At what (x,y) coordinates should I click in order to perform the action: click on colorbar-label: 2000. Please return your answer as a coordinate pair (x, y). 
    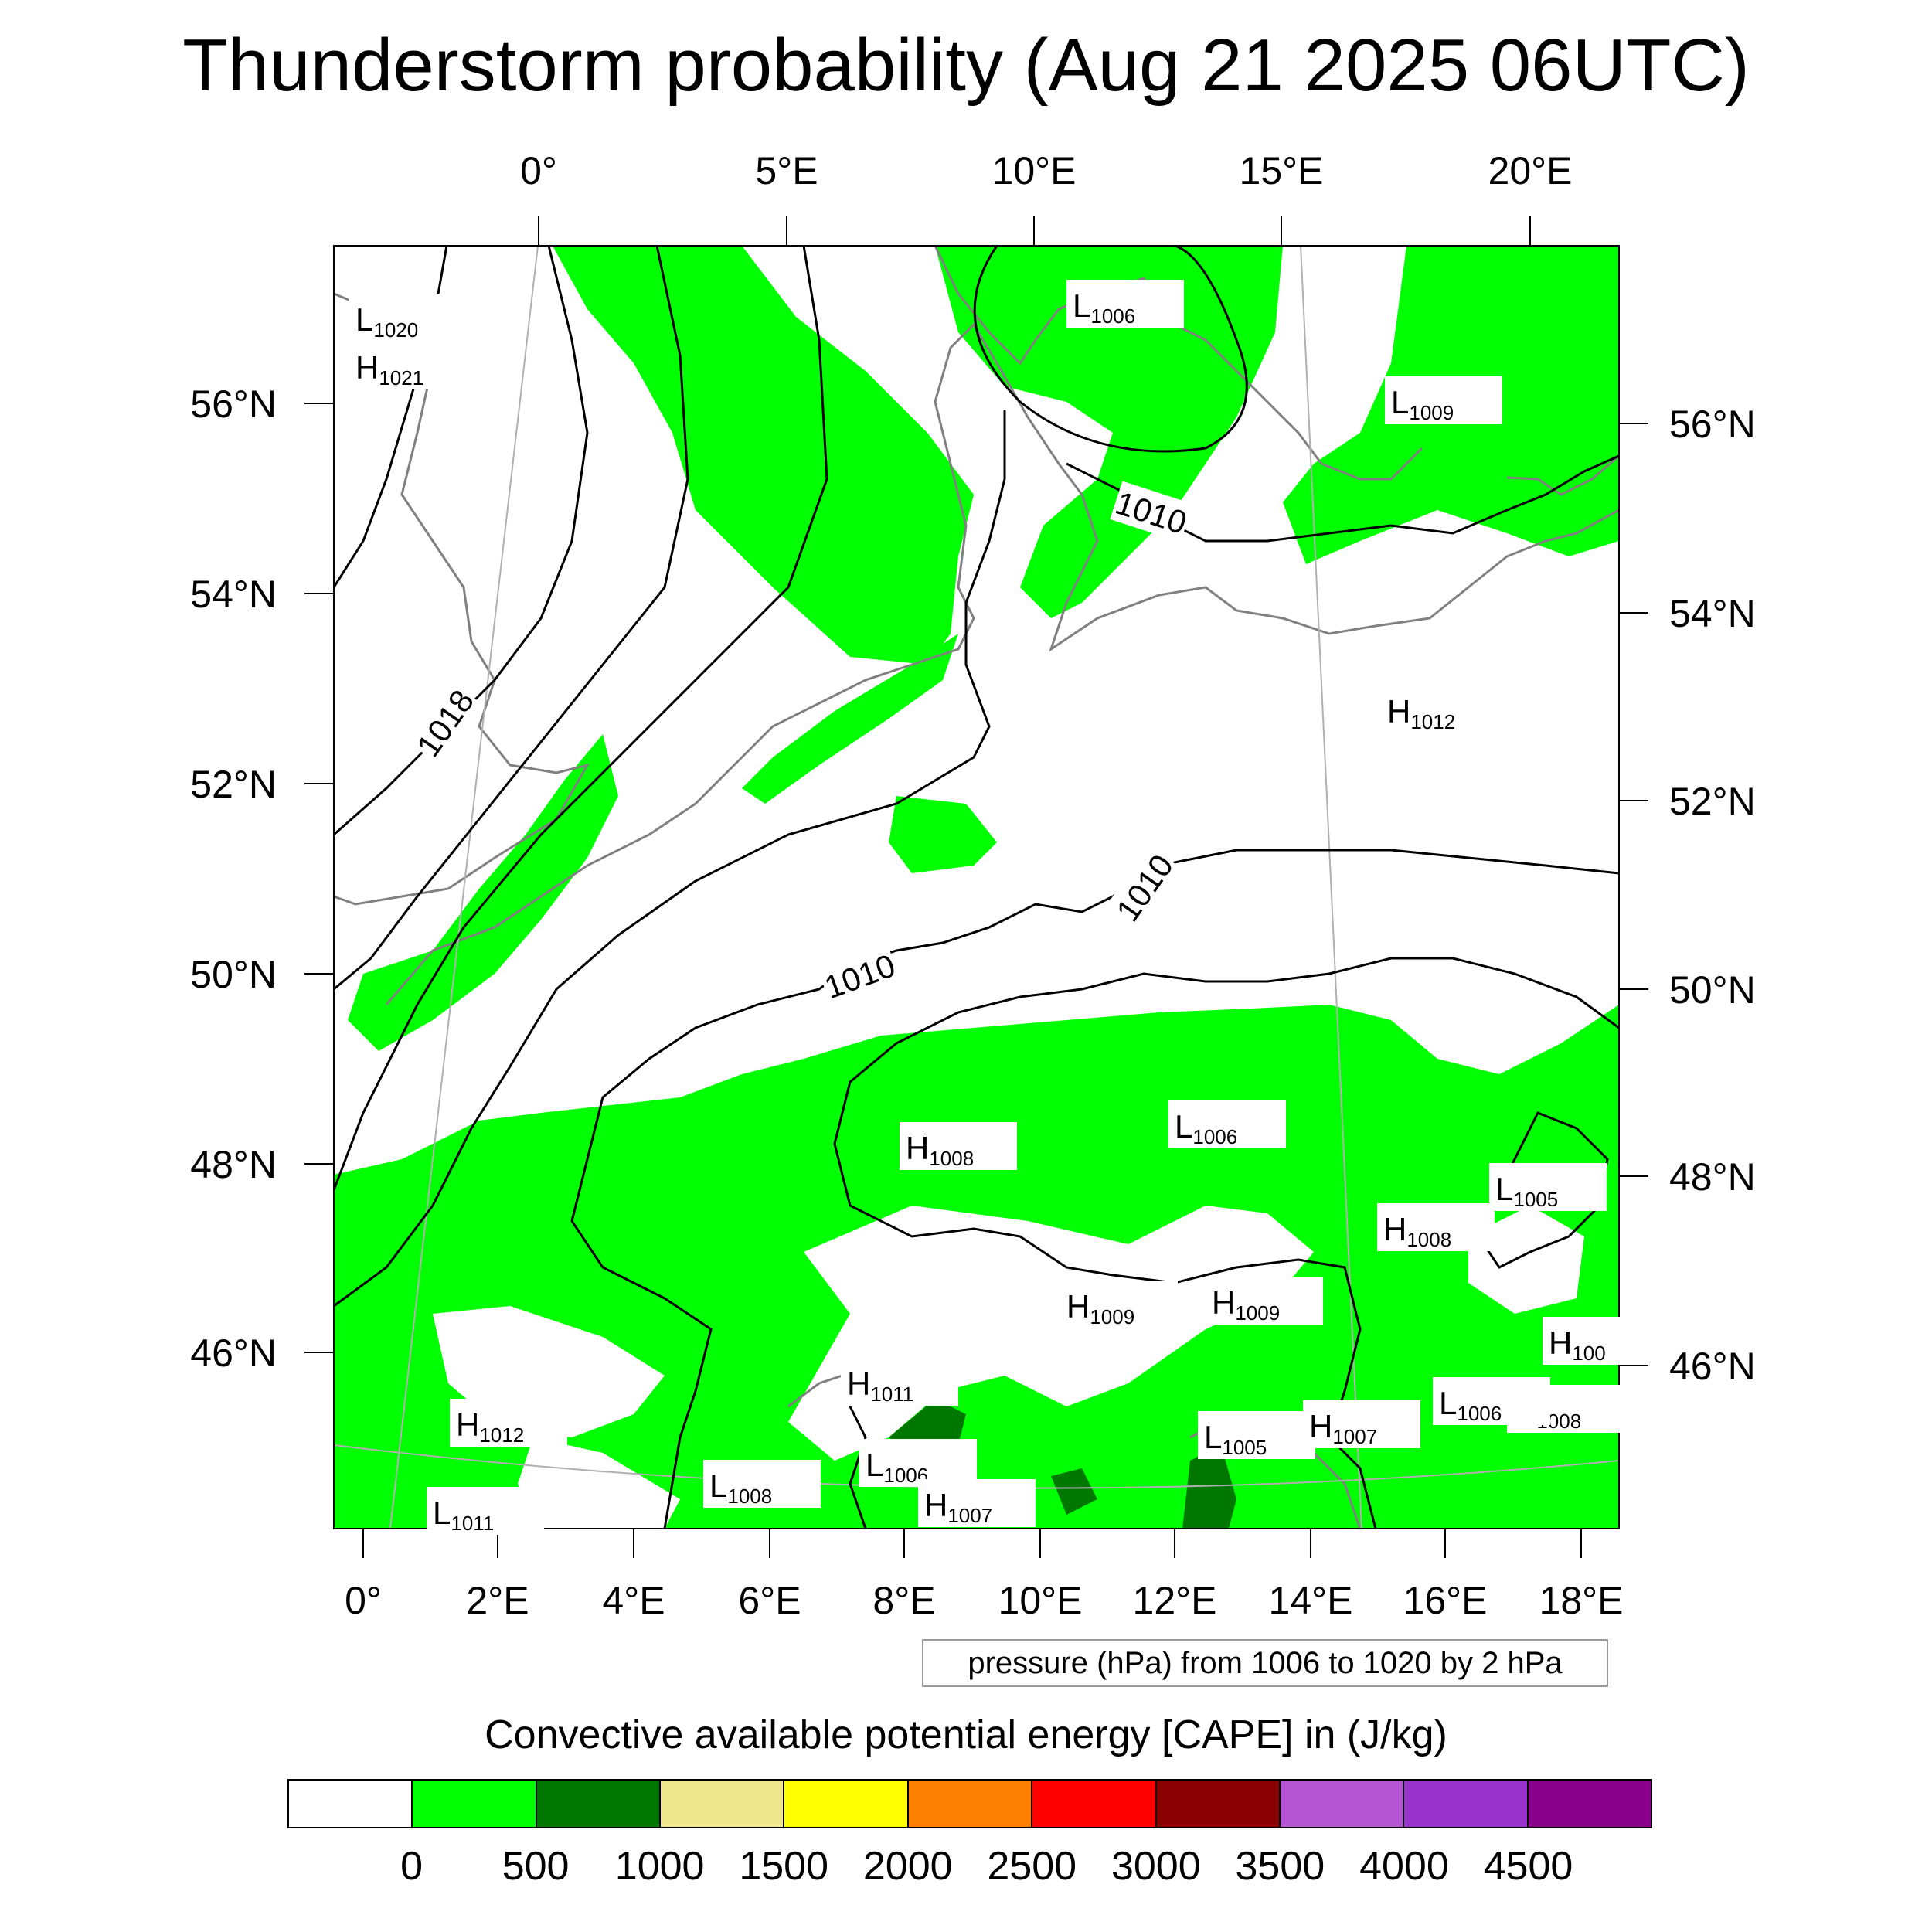
    Looking at the image, I should click on (907, 1867).